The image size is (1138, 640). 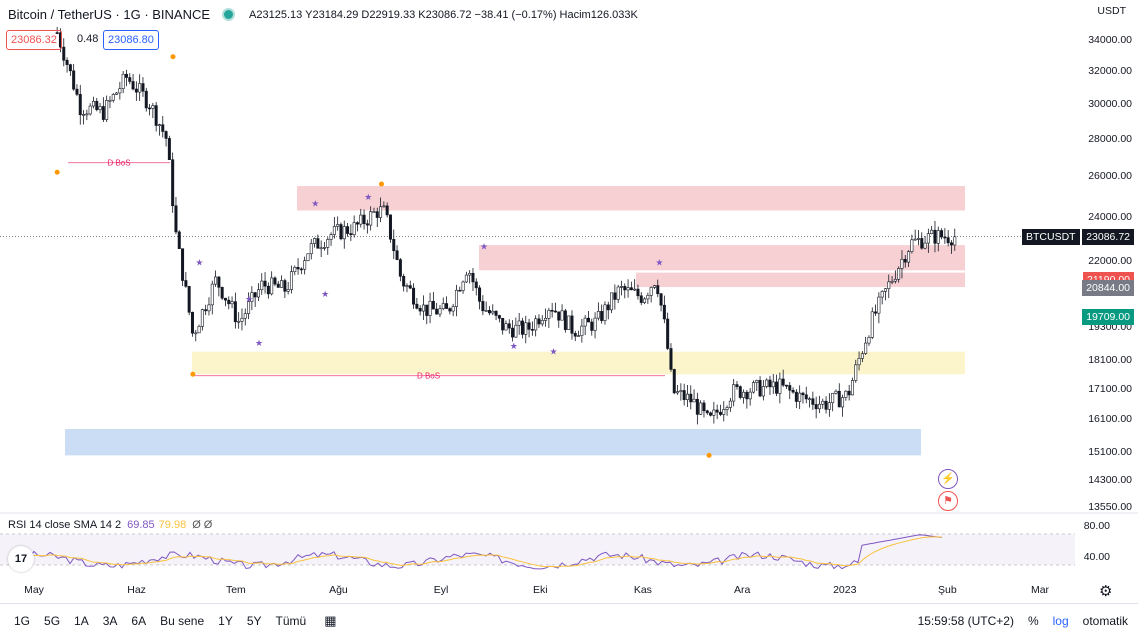 I want to click on time-tick: Mar, so click(x=1040, y=590).